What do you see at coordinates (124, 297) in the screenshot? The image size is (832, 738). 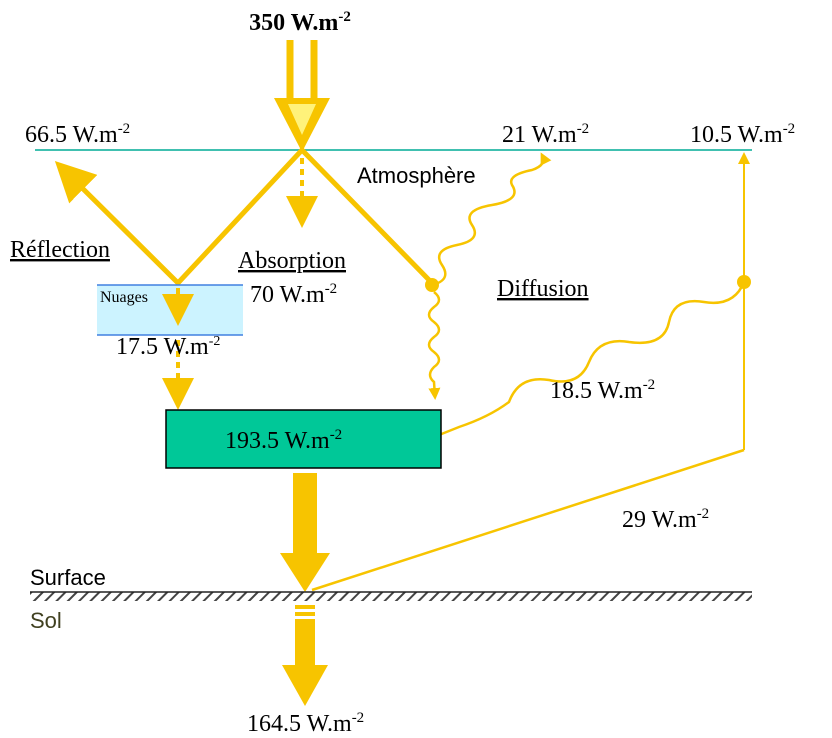 I see `clouds-title: Nuages` at bounding box center [124, 297].